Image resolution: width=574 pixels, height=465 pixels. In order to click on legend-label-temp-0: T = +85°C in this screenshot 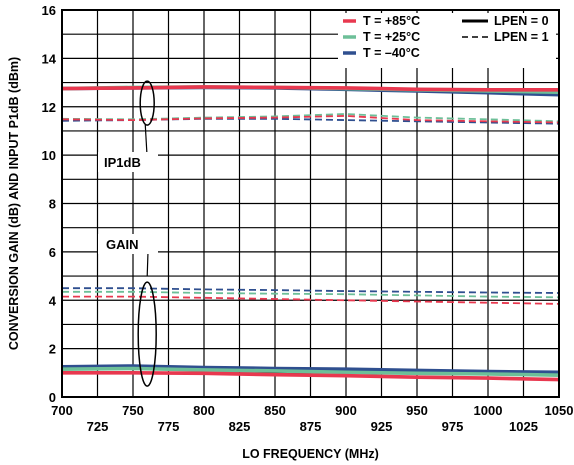, I will do `click(391, 21)`.